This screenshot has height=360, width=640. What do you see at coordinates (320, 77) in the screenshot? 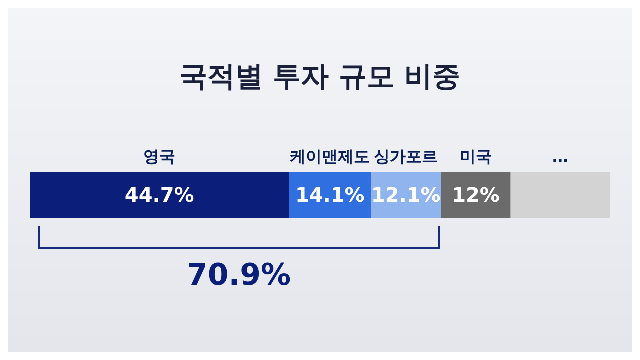
I see `chart-title: 국적별 투자 규모 비중` at bounding box center [320, 77].